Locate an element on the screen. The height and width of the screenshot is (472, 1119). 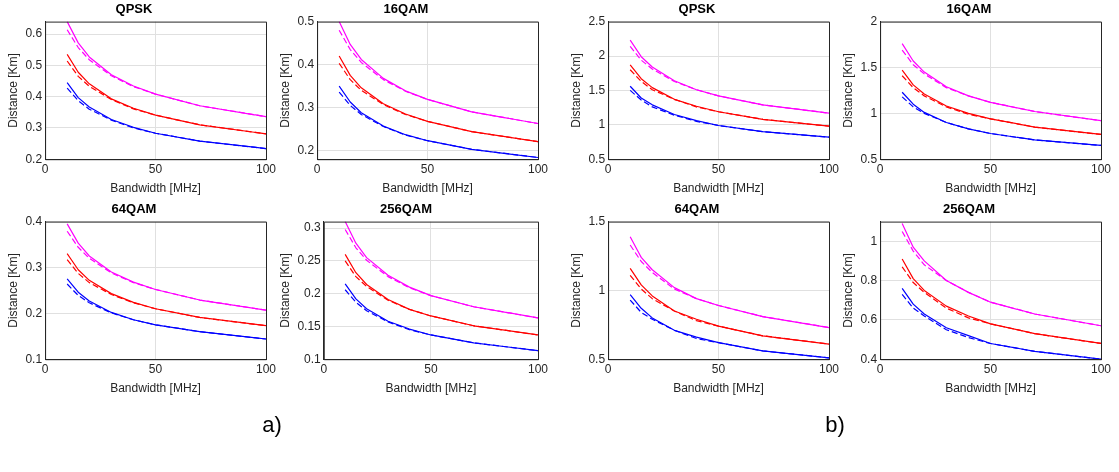
y-tick-label: 2.5 is located at coordinates (597, 20).